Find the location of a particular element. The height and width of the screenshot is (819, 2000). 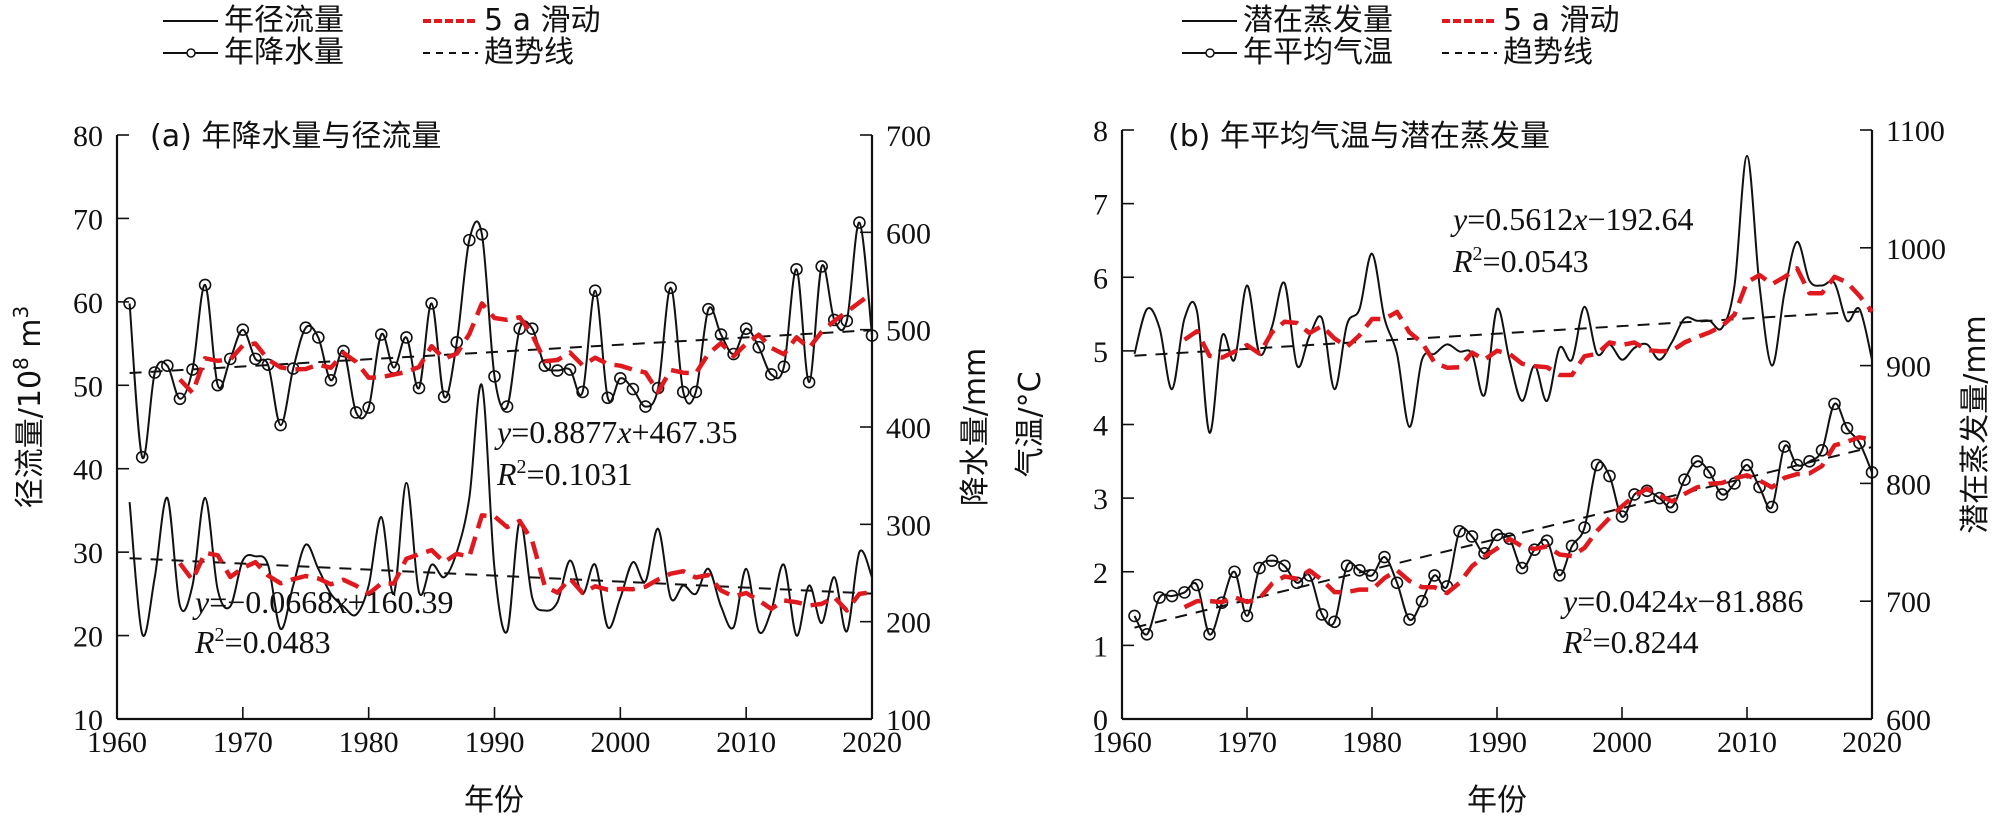

r-squared-text: R2=0.0483 is located at coordinates (262, 642).